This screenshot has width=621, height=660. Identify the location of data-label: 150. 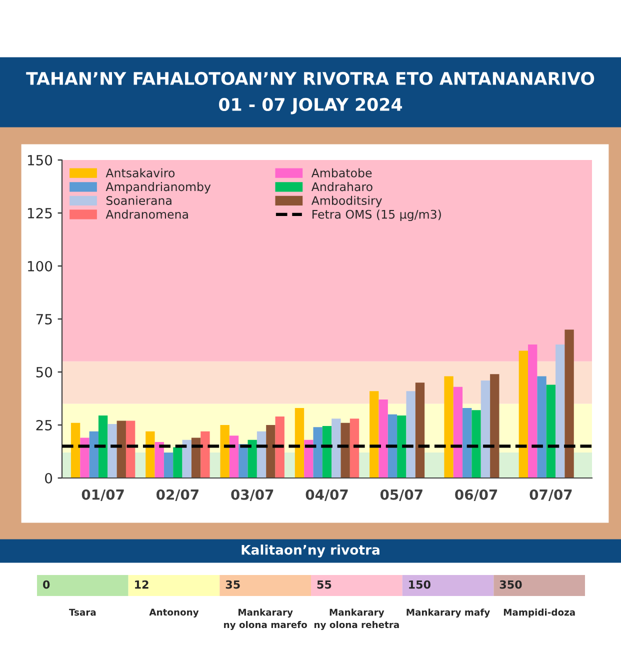
(419, 584).